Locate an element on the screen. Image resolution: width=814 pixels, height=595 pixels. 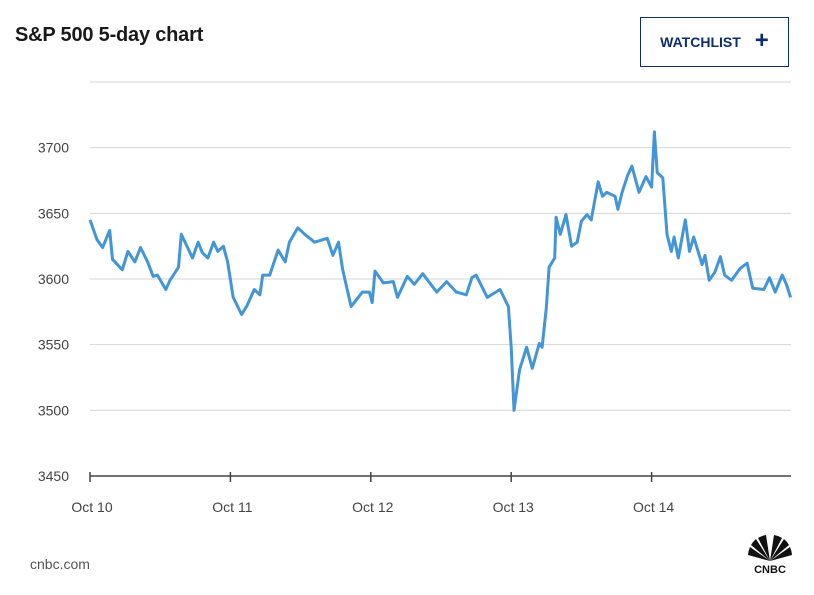
x-tick-label: Oct 12 is located at coordinates (372, 507).